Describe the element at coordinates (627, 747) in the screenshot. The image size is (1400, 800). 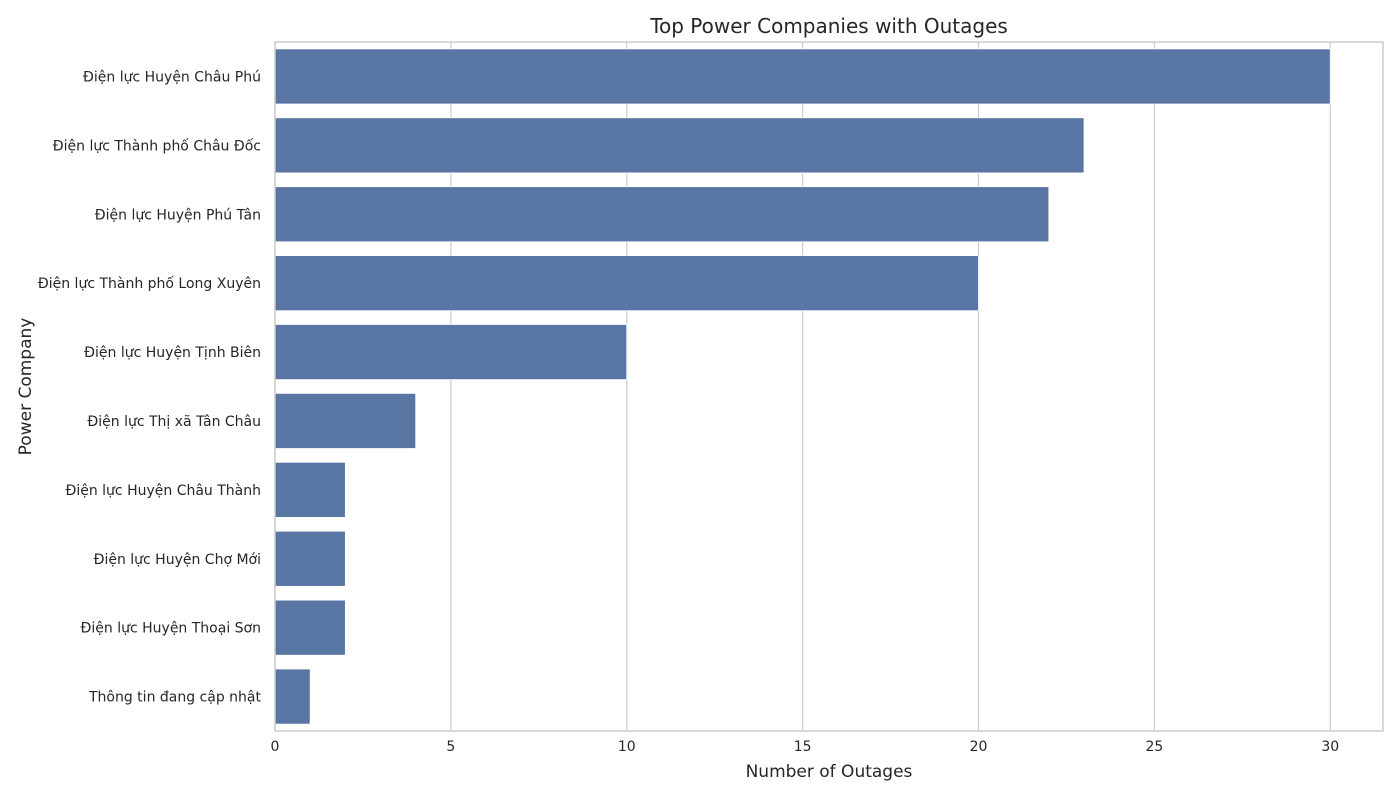
I see `x-tick-label: 10` at that location.